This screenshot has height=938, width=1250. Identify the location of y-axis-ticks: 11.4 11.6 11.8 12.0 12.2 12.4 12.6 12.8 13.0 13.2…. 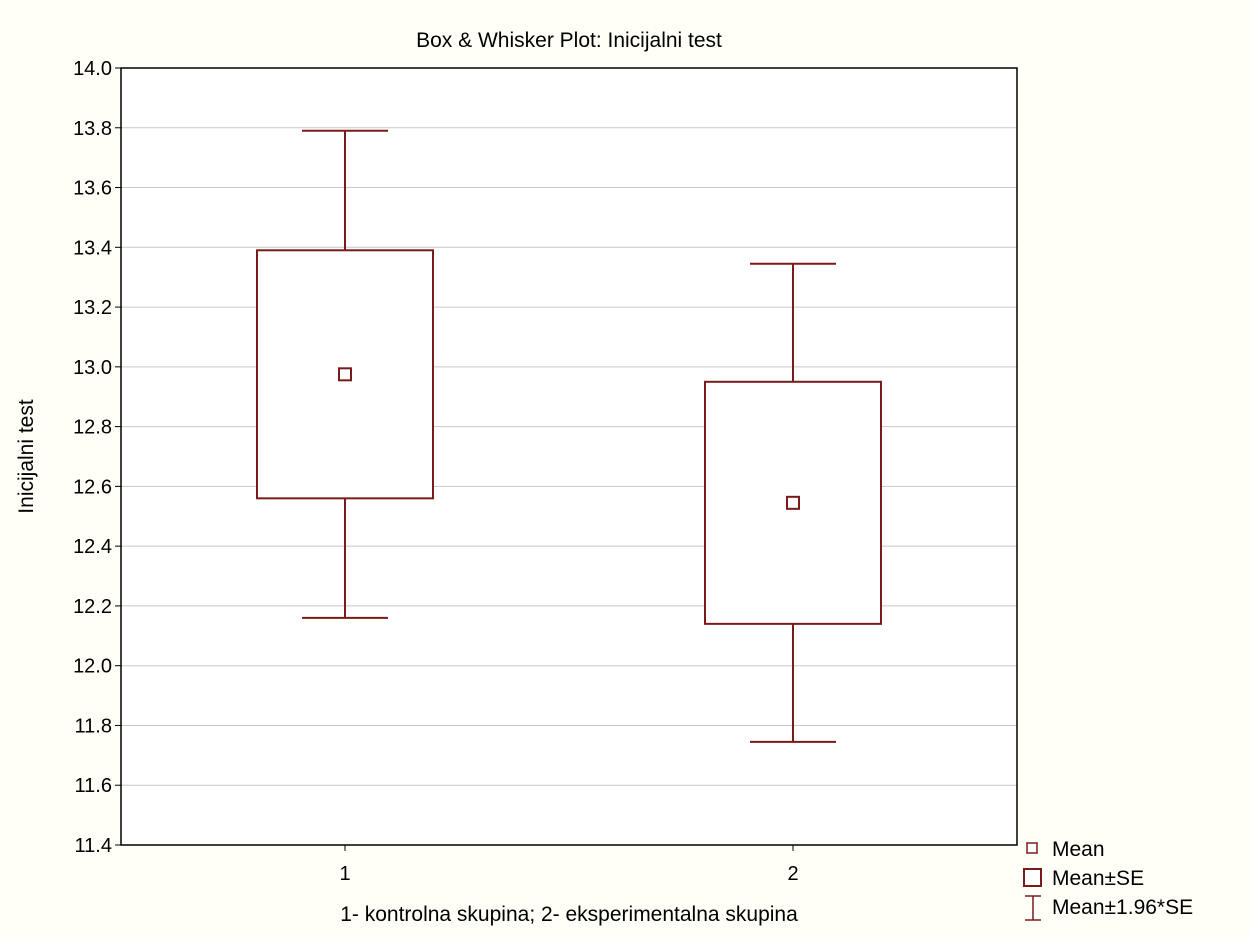
(97, 457).